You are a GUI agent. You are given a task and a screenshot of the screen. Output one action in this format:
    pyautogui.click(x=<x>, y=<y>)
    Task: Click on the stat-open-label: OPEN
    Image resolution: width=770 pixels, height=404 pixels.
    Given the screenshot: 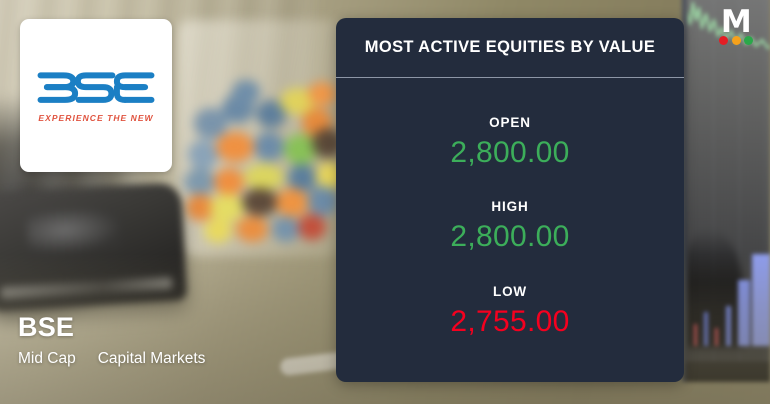 What is the action you would take?
    pyautogui.click(x=510, y=122)
    